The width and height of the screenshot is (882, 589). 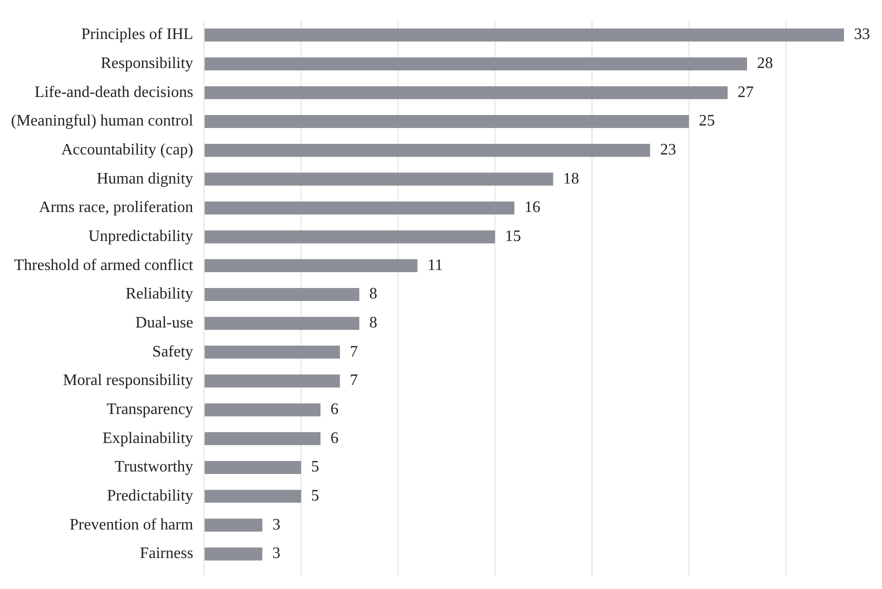 I want to click on y-tick-label: Dual-use, so click(x=164, y=323).